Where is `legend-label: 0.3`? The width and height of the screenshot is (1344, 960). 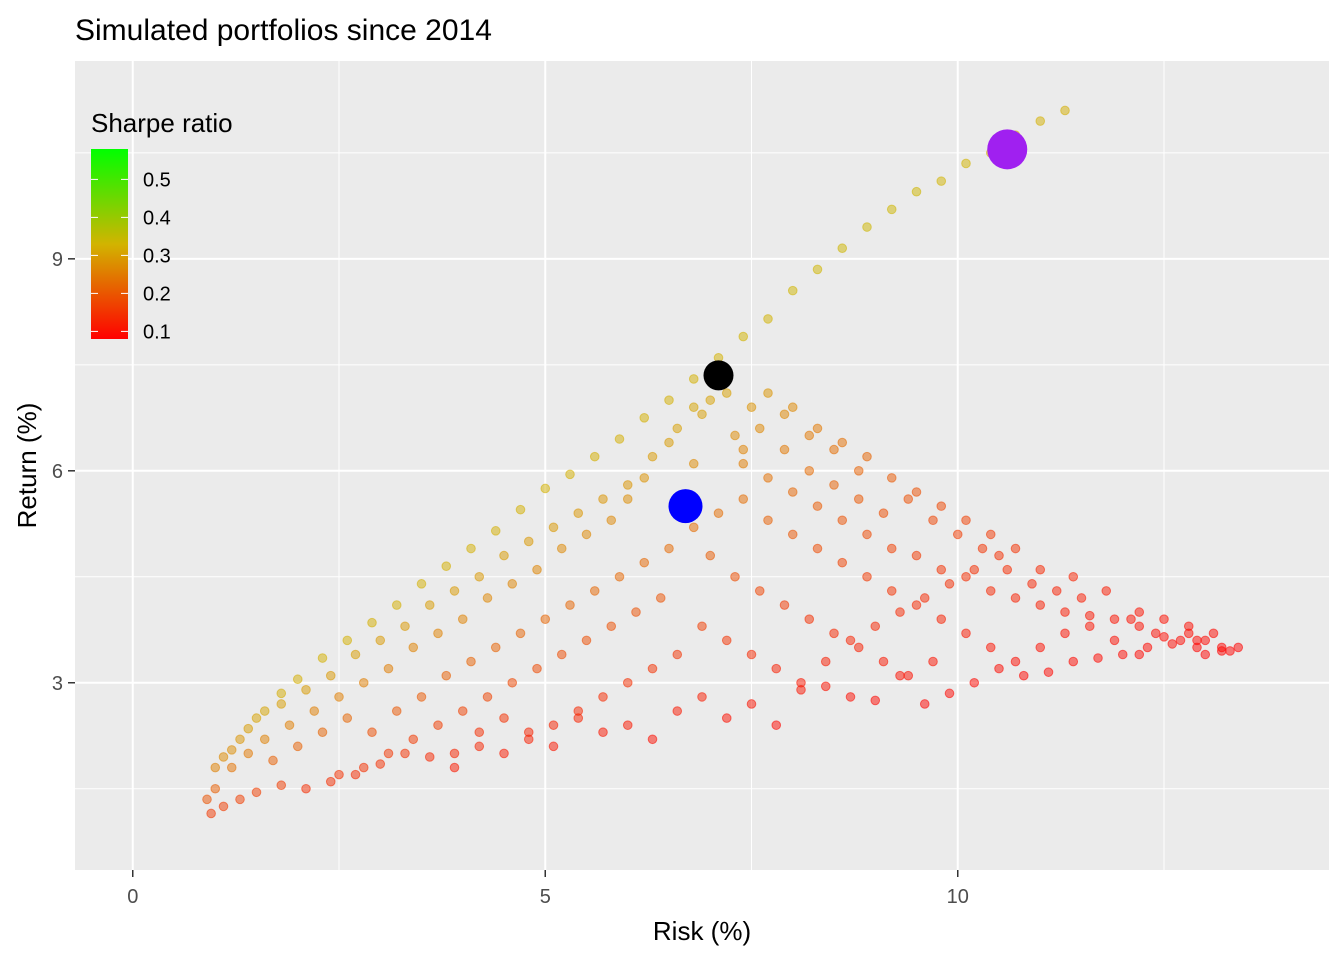 legend-label: 0.3 is located at coordinates (157, 256).